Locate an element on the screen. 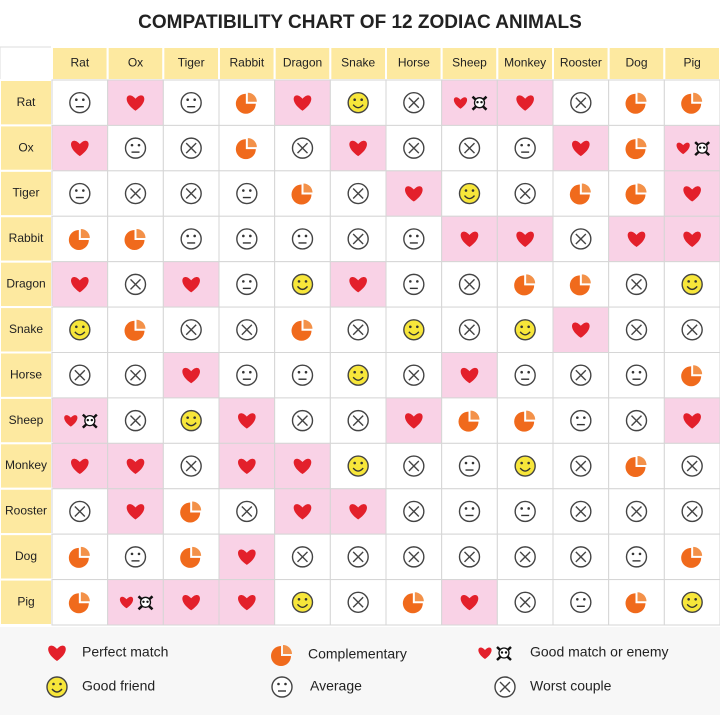 The height and width of the screenshot is (715, 720). corner-cell is located at coordinates (26, 63).